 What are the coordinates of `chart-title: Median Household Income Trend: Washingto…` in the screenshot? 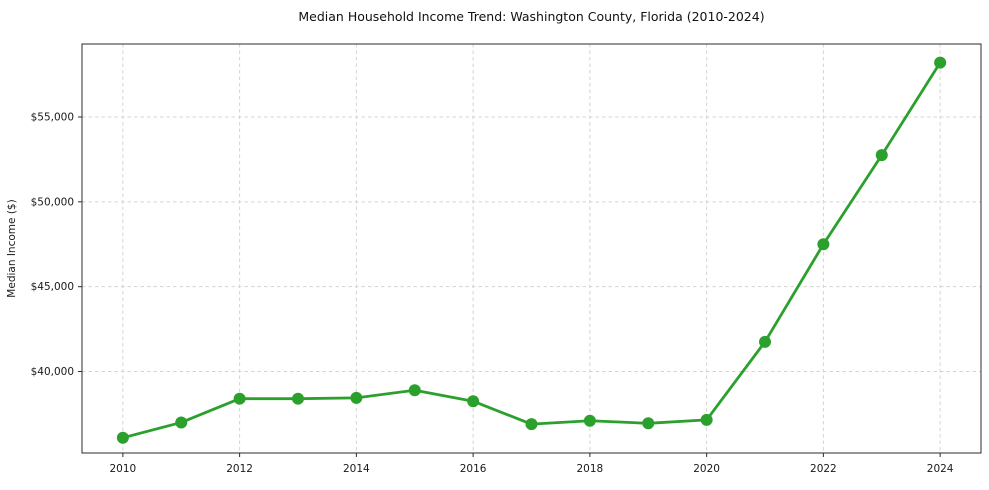 It's located at (531, 16).